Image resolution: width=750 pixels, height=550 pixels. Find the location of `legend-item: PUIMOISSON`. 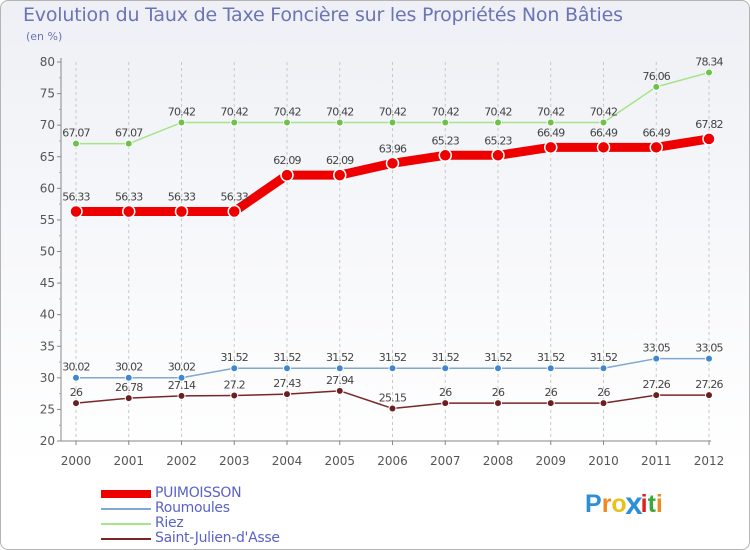

legend-item: PUIMOISSON is located at coordinates (251, 493).